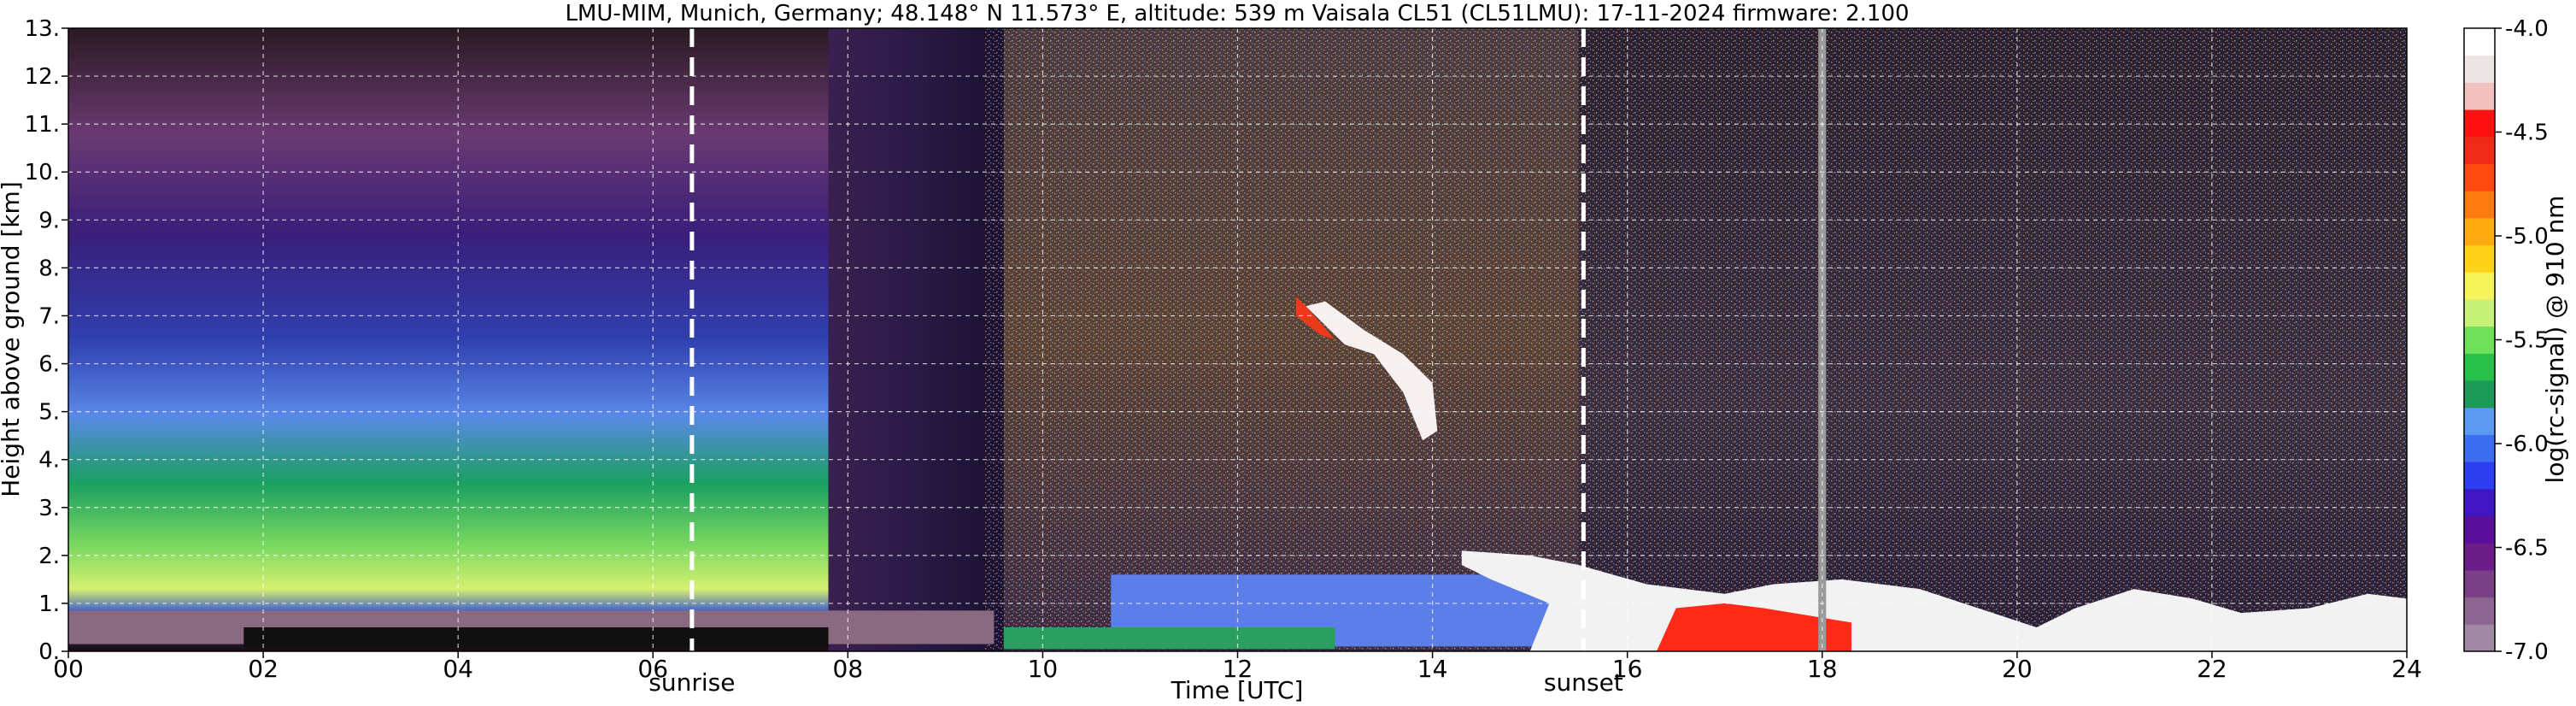 Image resolution: width=2576 pixels, height=706 pixels. I want to click on colorbar-tick-label: -4.5, so click(2527, 133).